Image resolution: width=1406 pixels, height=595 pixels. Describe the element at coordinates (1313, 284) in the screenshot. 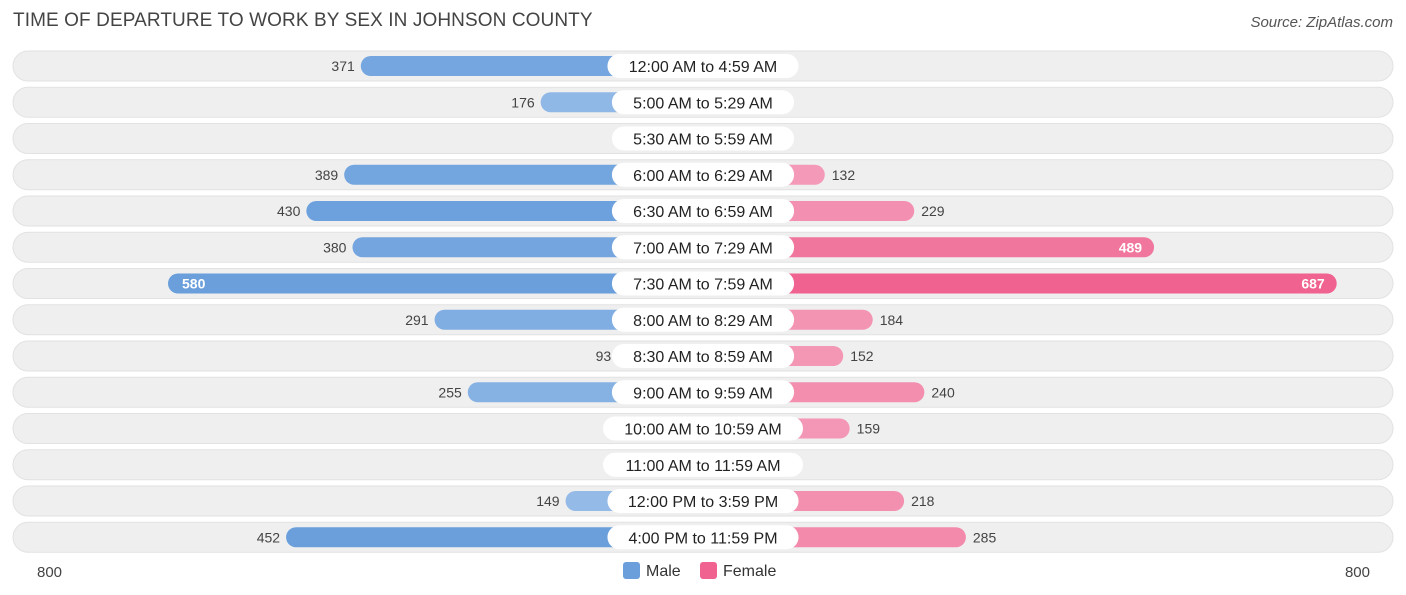

I see `female-value-label: 687` at that location.